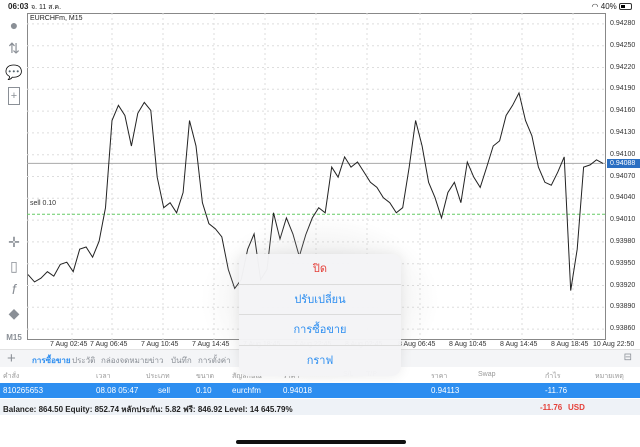  What do you see at coordinates (468, 344) in the screenshot?
I see `x-tick-label: 8 Aug 10:45` at bounding box center [468, 344].